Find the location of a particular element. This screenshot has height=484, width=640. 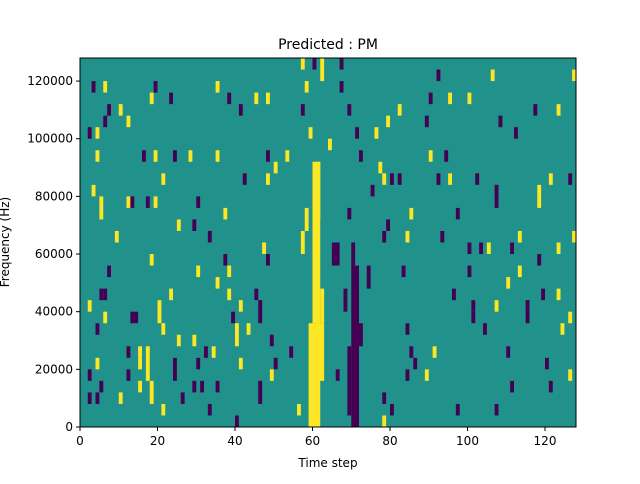

x-tick-label: 60 is located at coordinates (312, 441).